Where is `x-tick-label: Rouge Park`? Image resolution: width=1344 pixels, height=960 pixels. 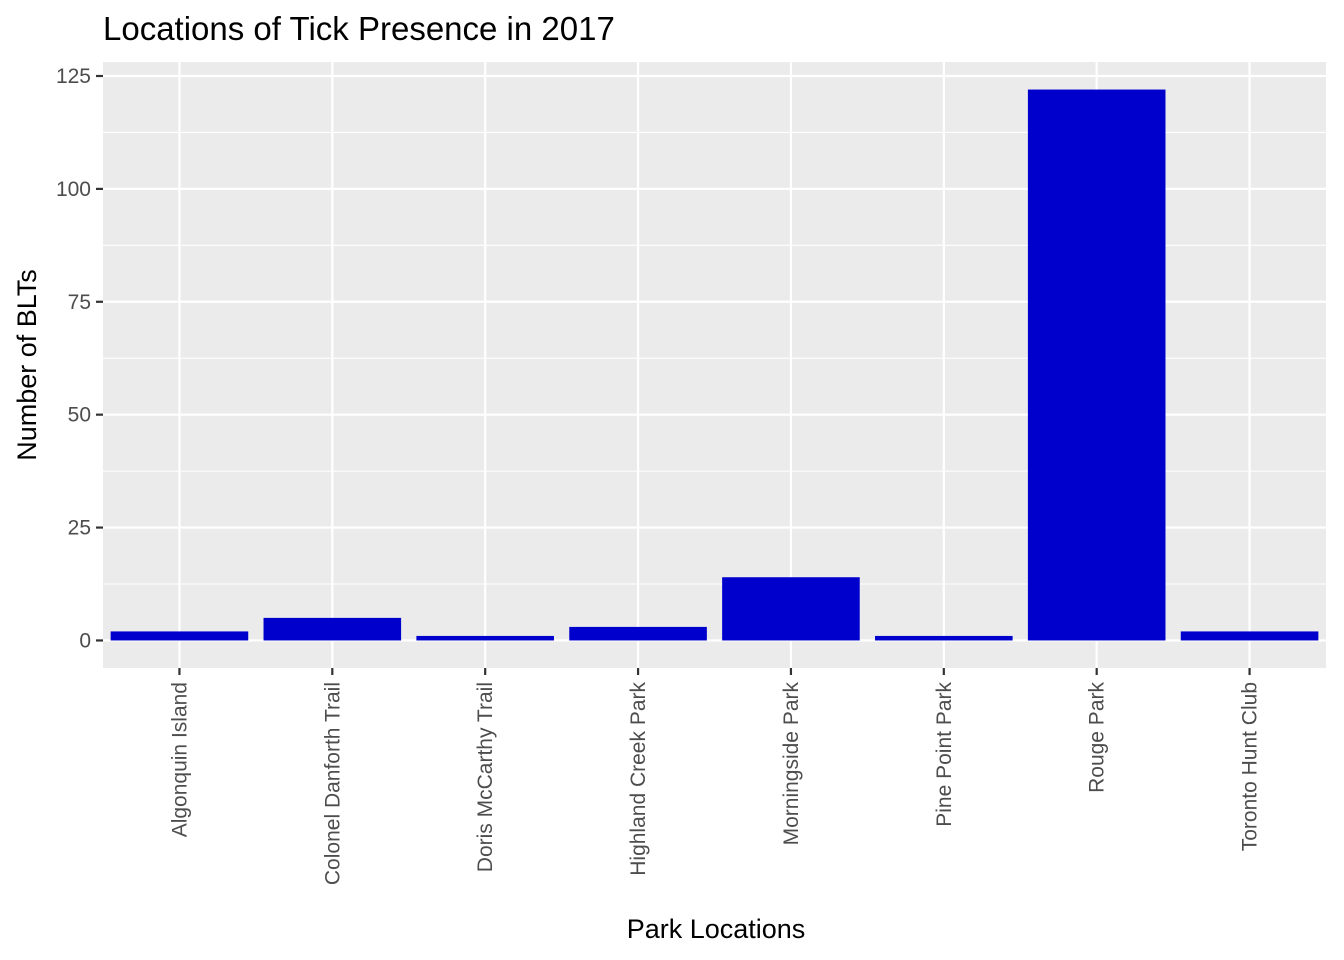 x-tick-label: Rouge Park is located at coordinates (1097, 737).